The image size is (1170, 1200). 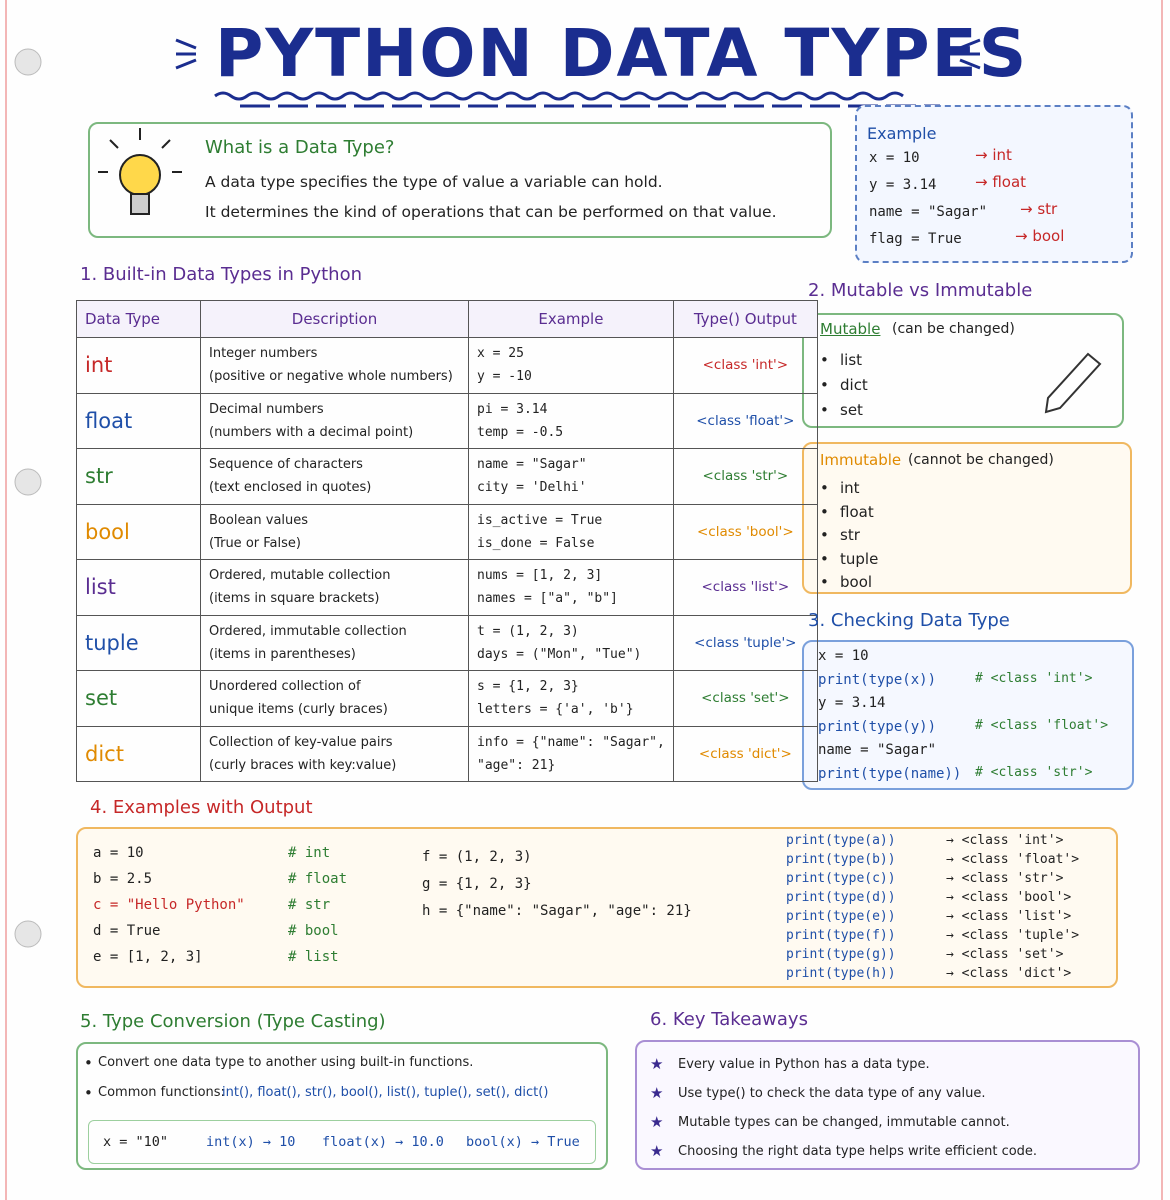 What do you see at coordinates (536, 543) in the screenshot?
I see `example-line: is_done = False` at bounding box center [536, 543].